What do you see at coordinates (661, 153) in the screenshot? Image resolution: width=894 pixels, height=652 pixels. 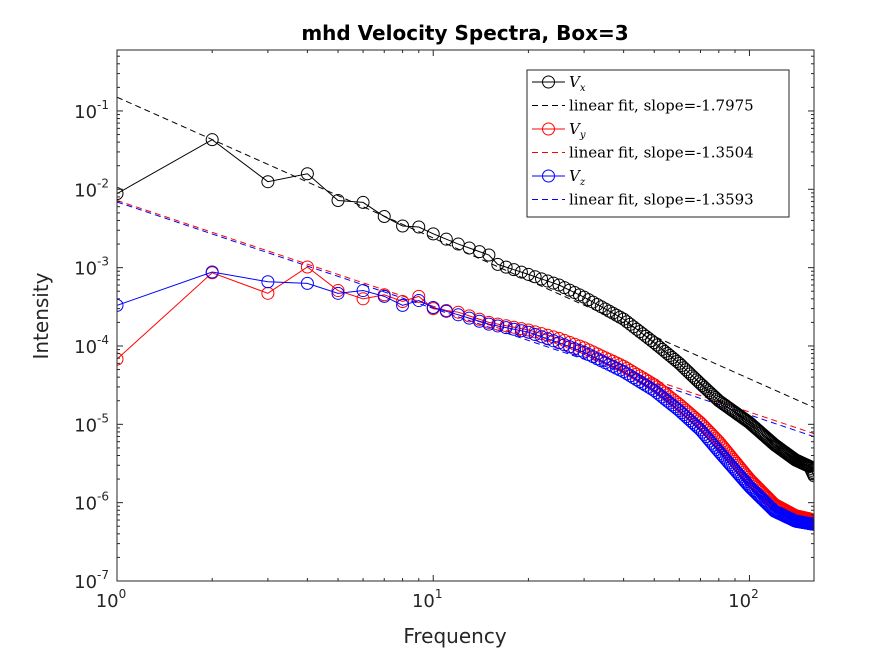 I see `legend-fit-label-vy: linear fit, slope=-1.3504` at bounding box center [661, 153].